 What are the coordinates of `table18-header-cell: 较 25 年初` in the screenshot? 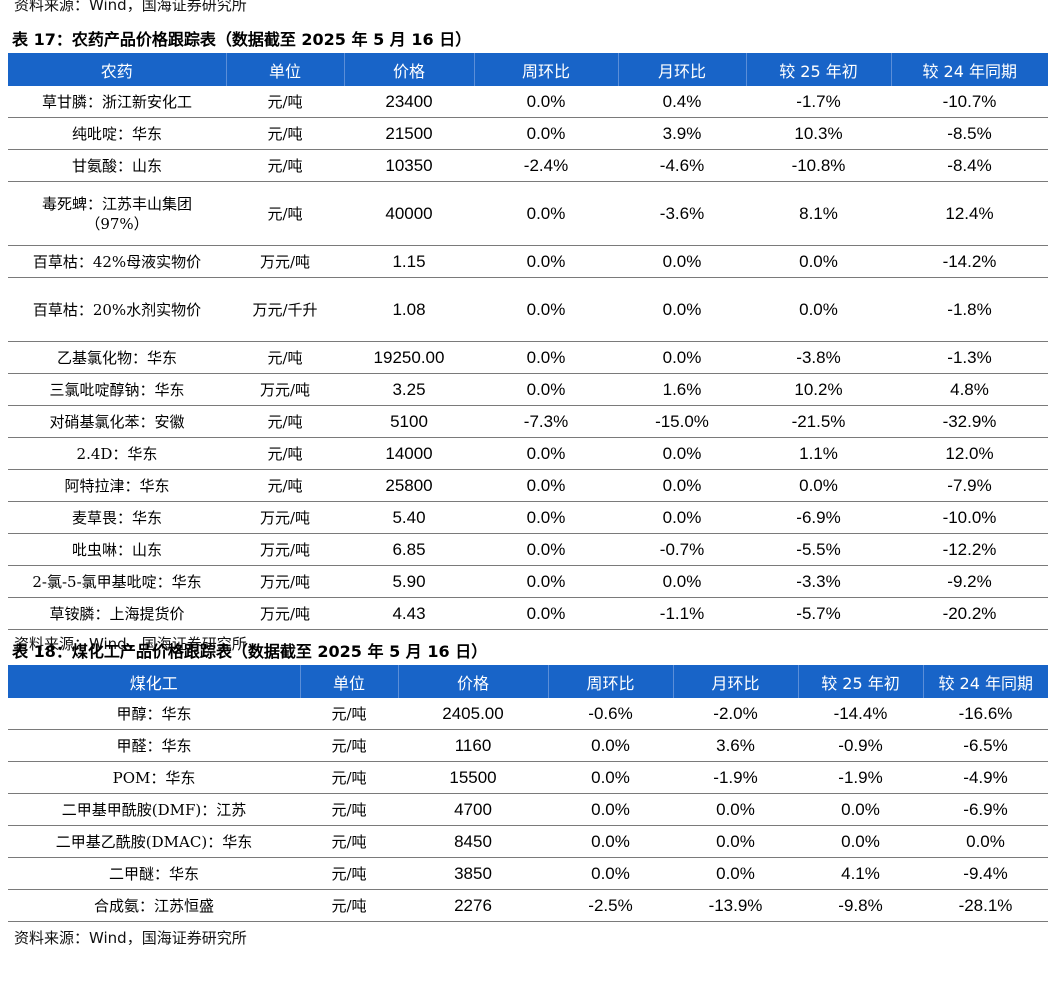 It's located at (861, 681).